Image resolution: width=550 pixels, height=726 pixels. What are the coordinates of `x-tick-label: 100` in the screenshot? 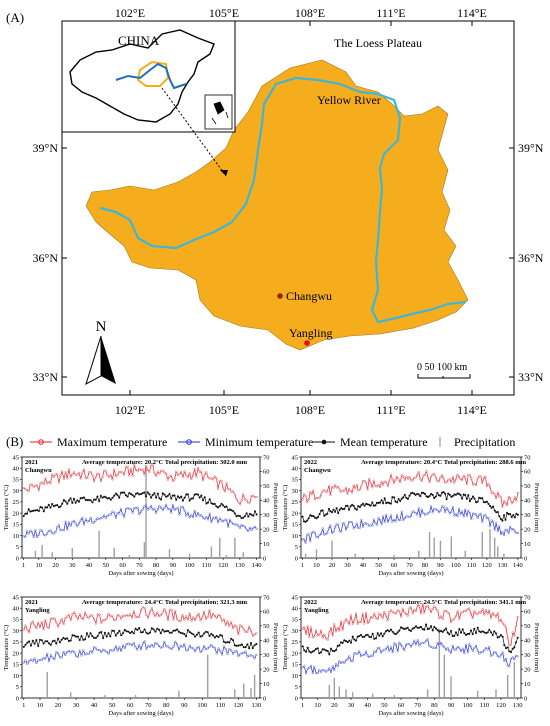 It's located at (456, 565).